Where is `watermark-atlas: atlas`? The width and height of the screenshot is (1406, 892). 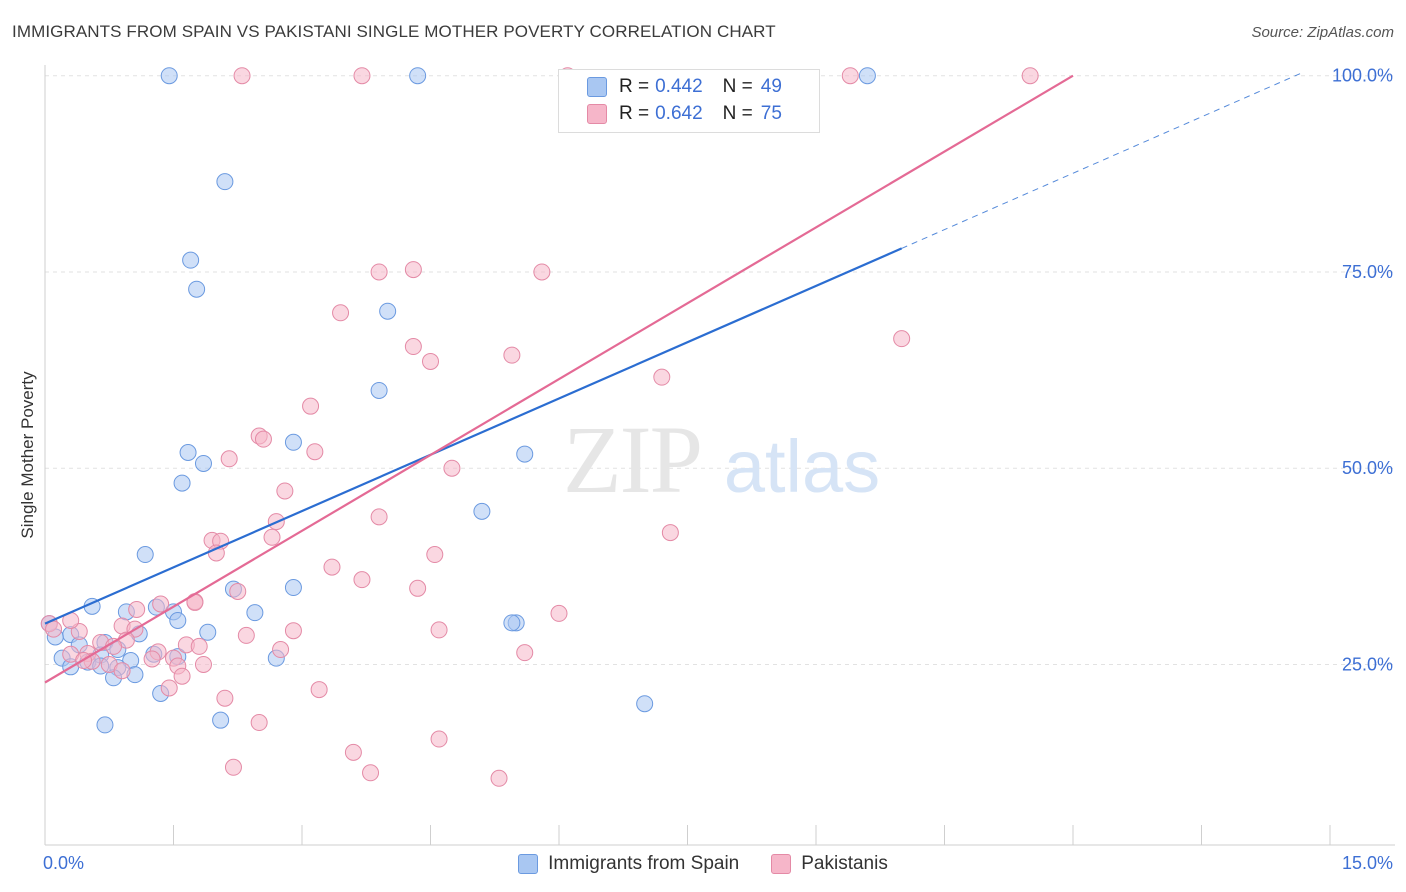
watermark-atlas: atlas is located at coordinates (802, 466).